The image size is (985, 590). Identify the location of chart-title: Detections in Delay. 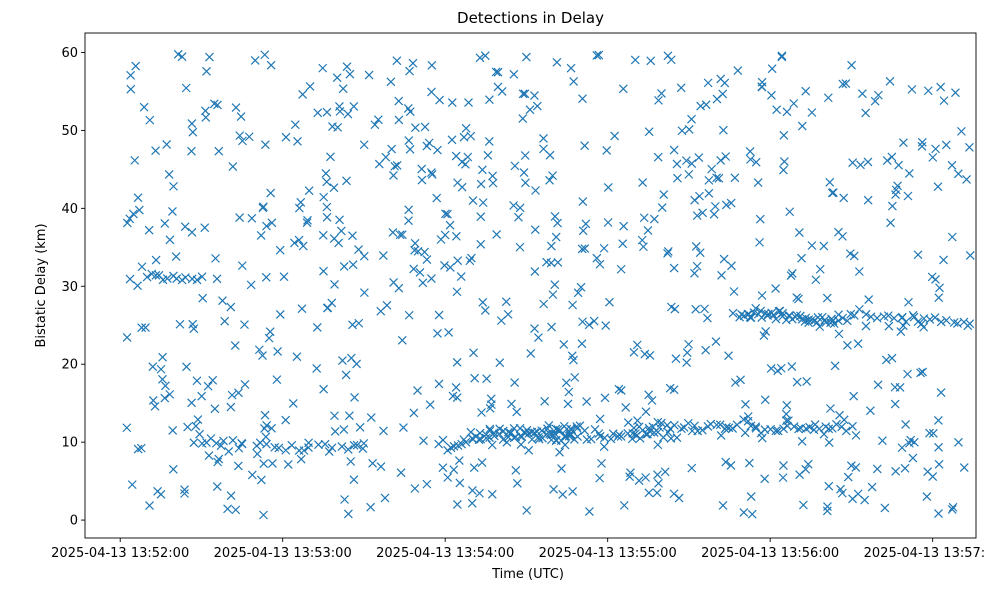
(530, 18).